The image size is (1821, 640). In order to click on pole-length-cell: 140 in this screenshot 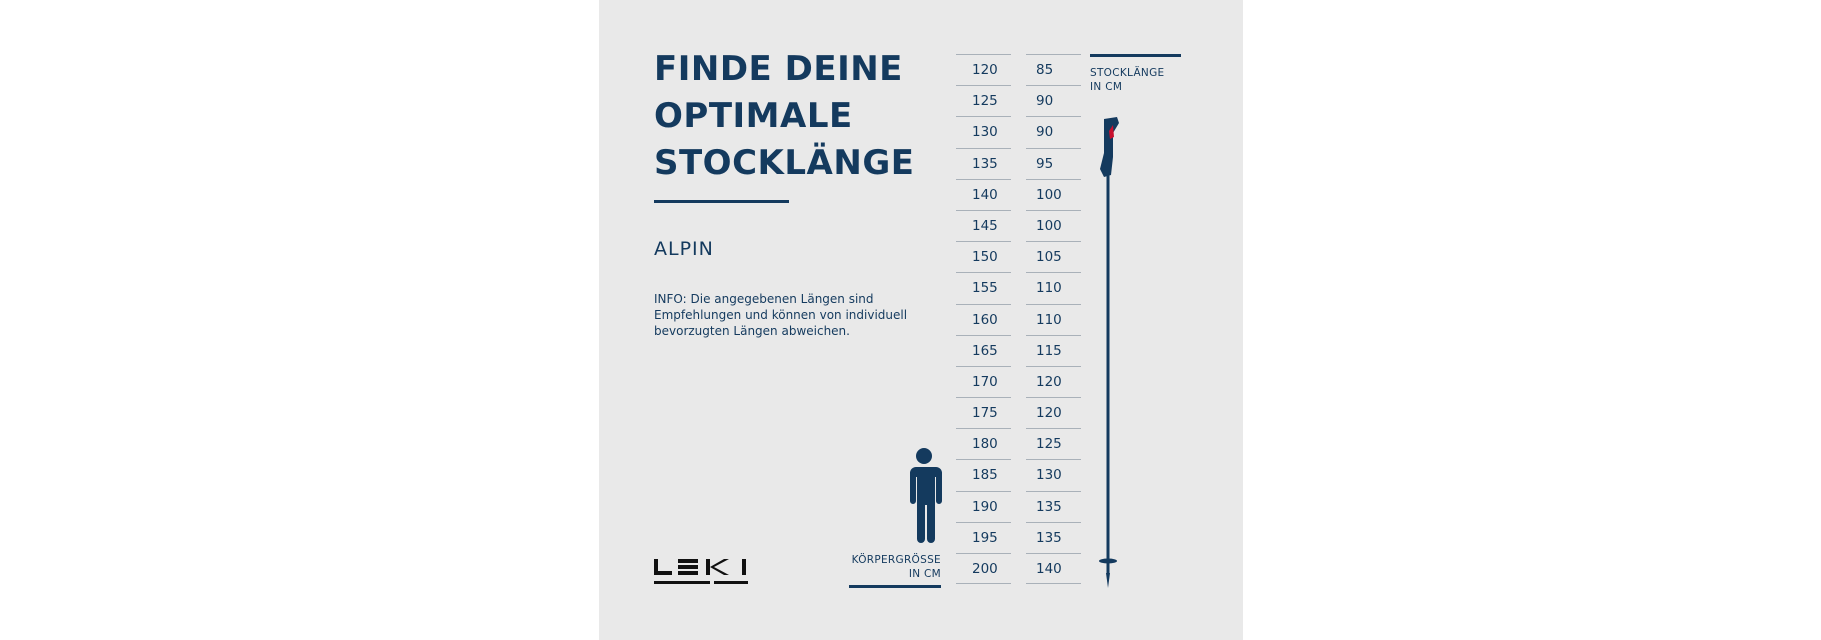, I will do `click(1053, 569)`.